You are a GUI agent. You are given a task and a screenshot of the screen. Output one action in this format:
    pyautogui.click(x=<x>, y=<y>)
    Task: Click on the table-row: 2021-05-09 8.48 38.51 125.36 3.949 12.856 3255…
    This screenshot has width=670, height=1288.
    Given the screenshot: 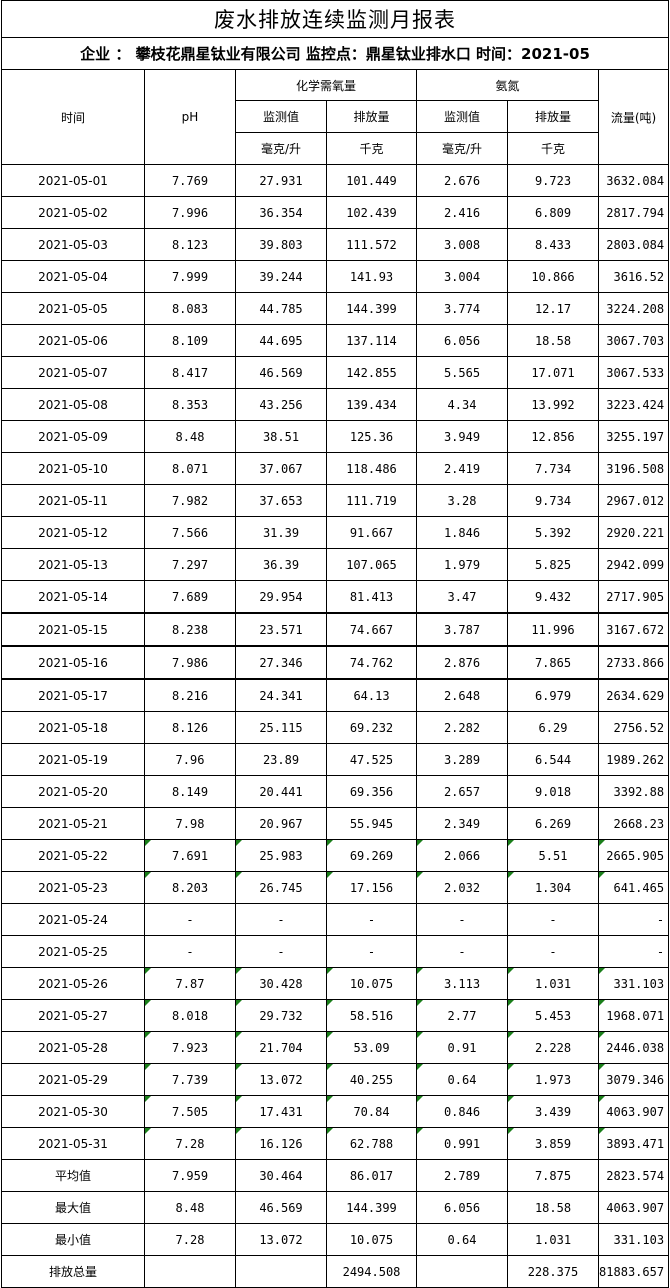 What is the action you would take?
    pyautogui.click(x=335, y=436)
    